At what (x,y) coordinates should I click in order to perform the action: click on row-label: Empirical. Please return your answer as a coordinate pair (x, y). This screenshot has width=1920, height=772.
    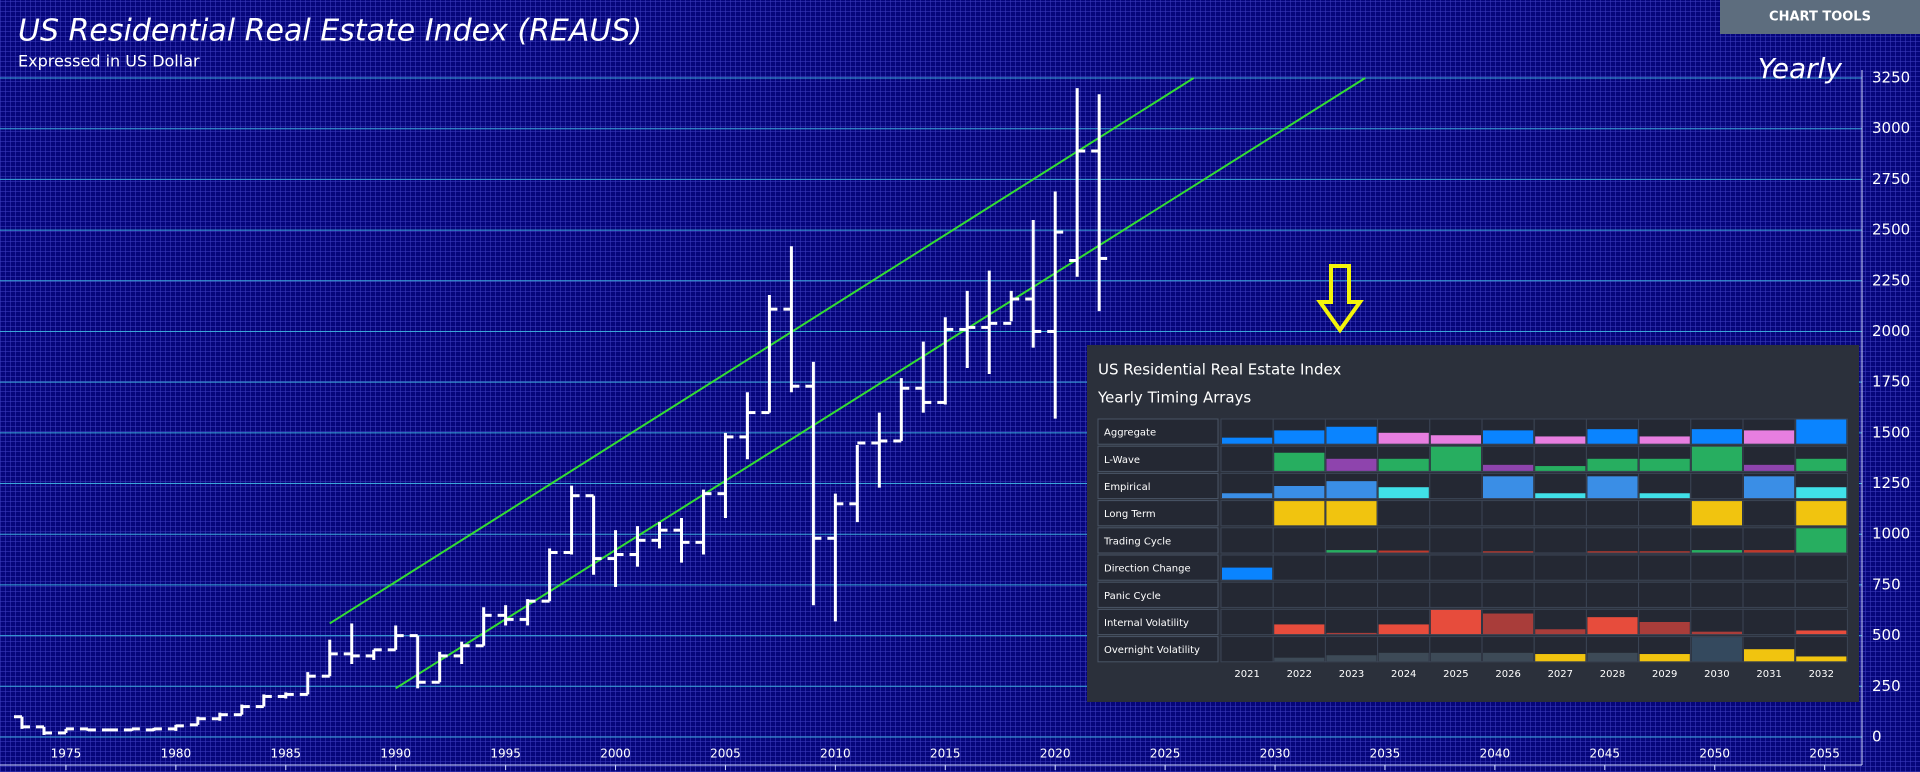
    Looking at the image, I should click on (1127, 487).